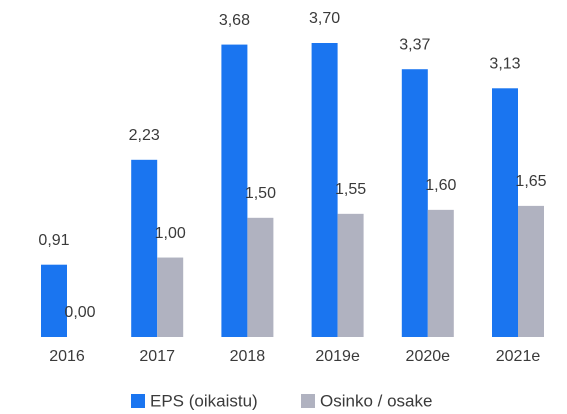 The height and width of the screenshot is (414, 567). Describe the element at coordinates (324, 18) in the screenshot. I see `value-label: 3,70` at that location.